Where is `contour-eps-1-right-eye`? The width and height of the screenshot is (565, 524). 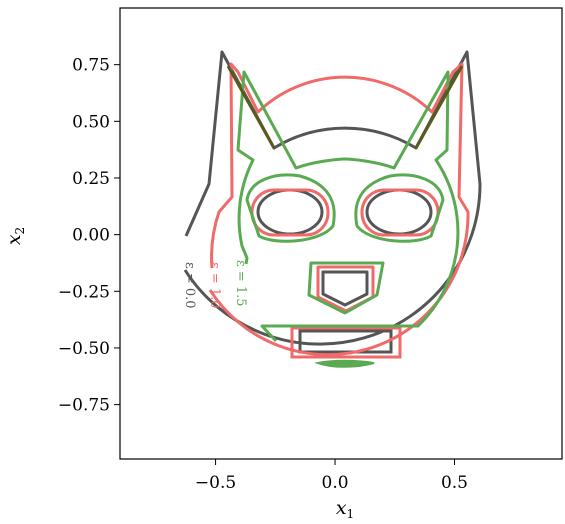 contour-eps-1-right-eye is located at coordinates (400, 212).